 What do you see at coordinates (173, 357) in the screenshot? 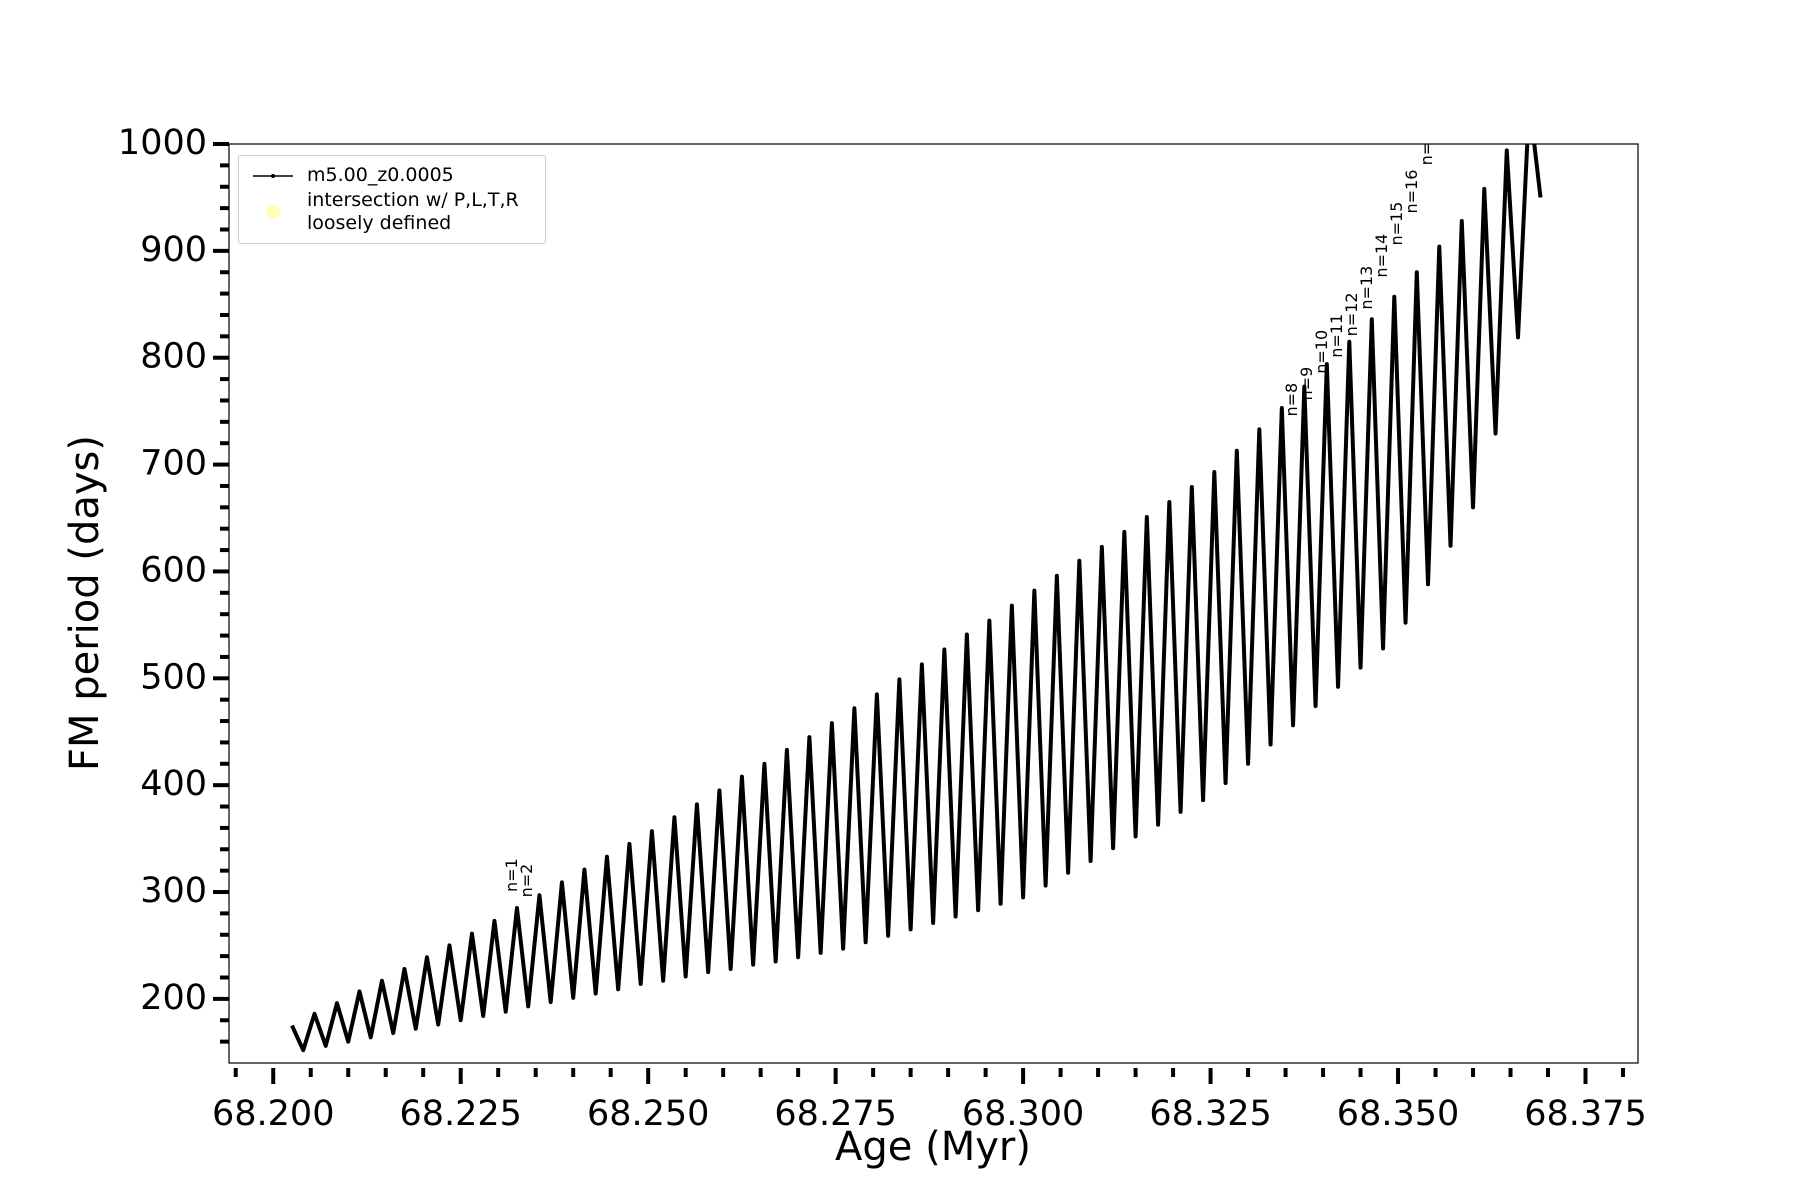
I see `y-tick-label: 800` at bounding box center [173, 357].